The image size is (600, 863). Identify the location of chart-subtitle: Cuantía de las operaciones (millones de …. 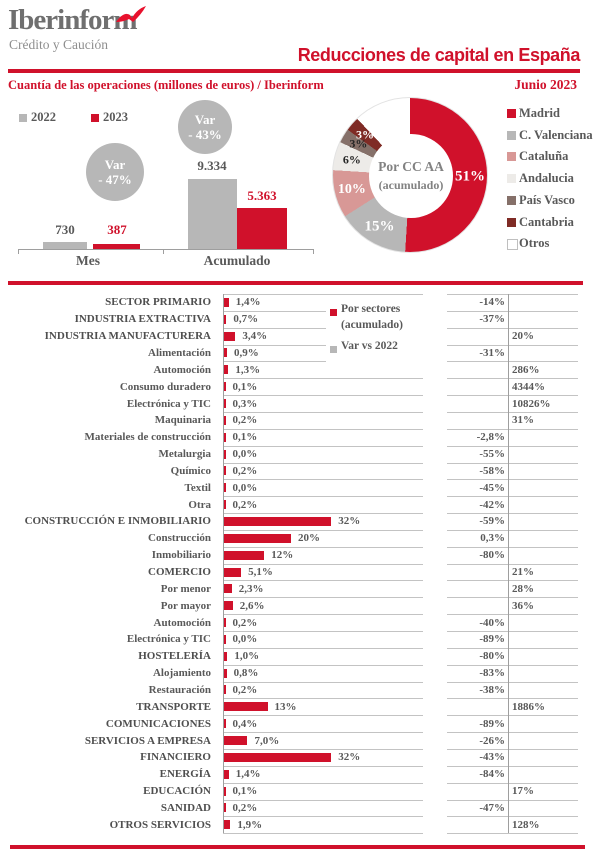
(166, 85).